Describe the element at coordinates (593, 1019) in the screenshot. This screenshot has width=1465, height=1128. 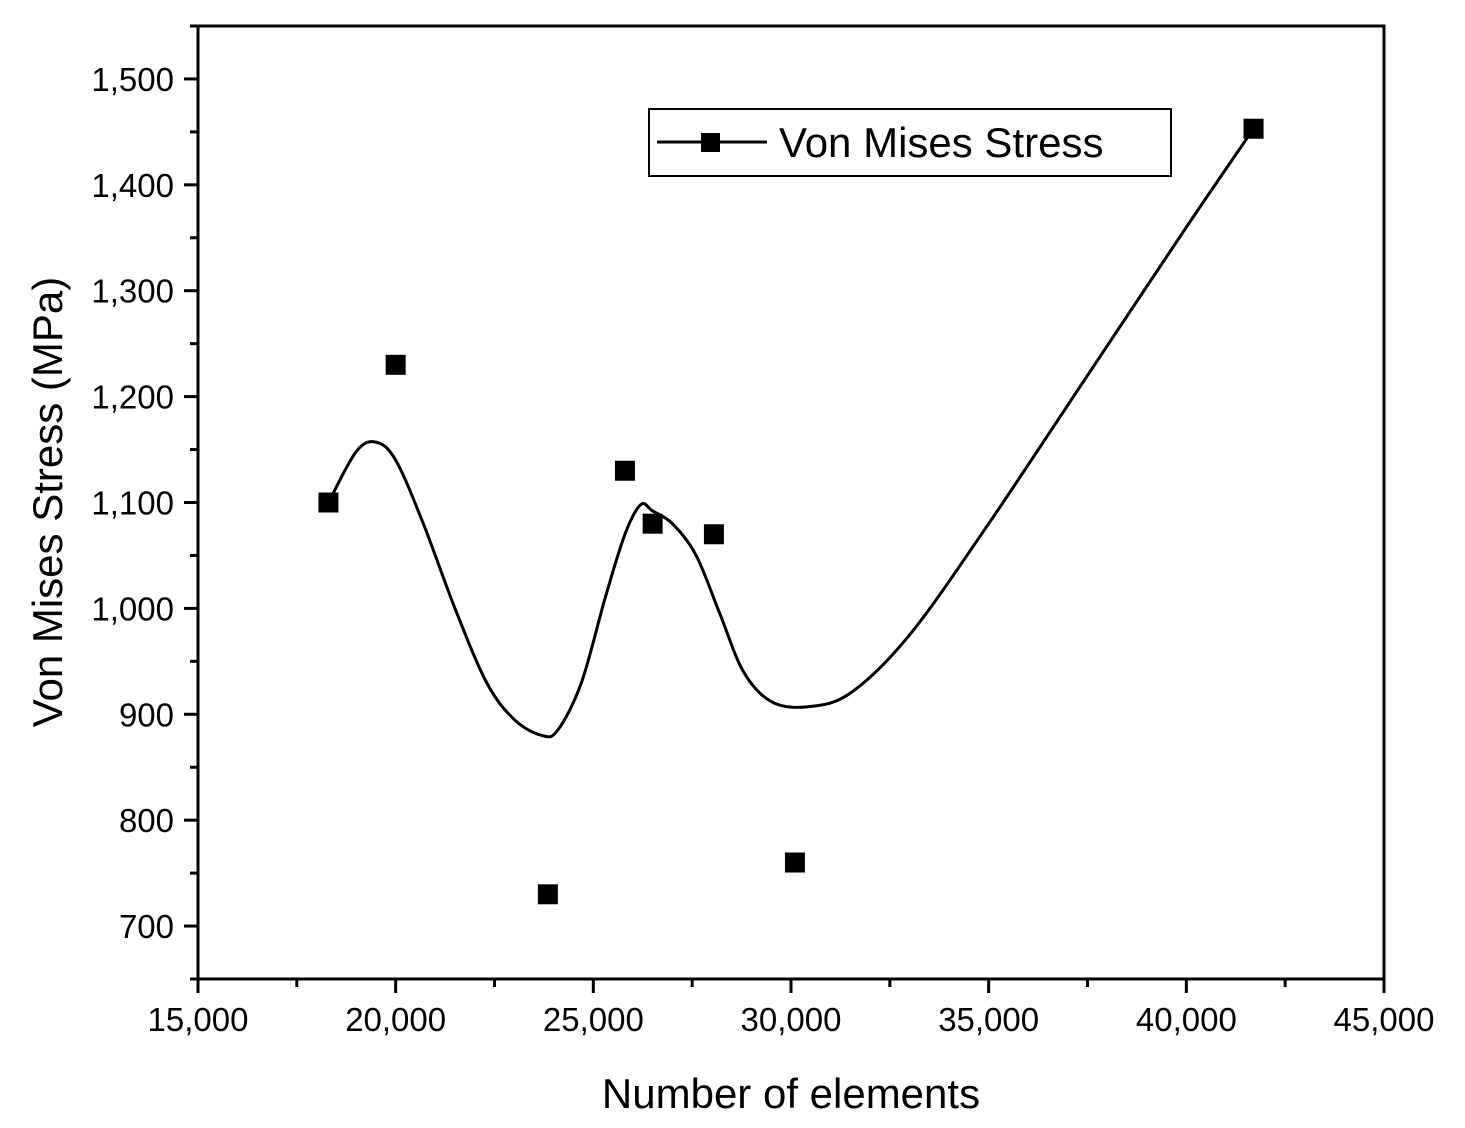
I see `x-tick-label: 25,000` at that location.